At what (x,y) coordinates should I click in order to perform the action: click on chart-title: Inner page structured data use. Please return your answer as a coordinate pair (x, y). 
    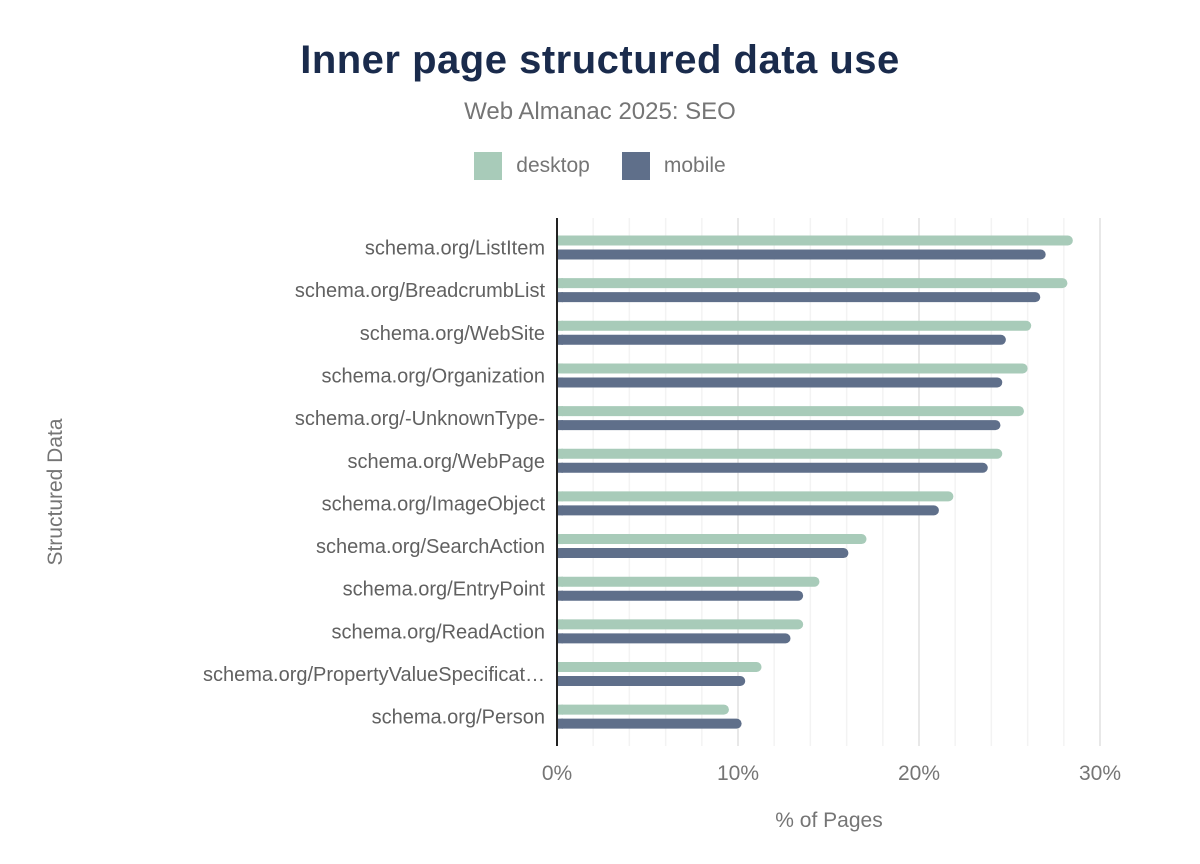
    Looking at the image, I should click on (600, 60).